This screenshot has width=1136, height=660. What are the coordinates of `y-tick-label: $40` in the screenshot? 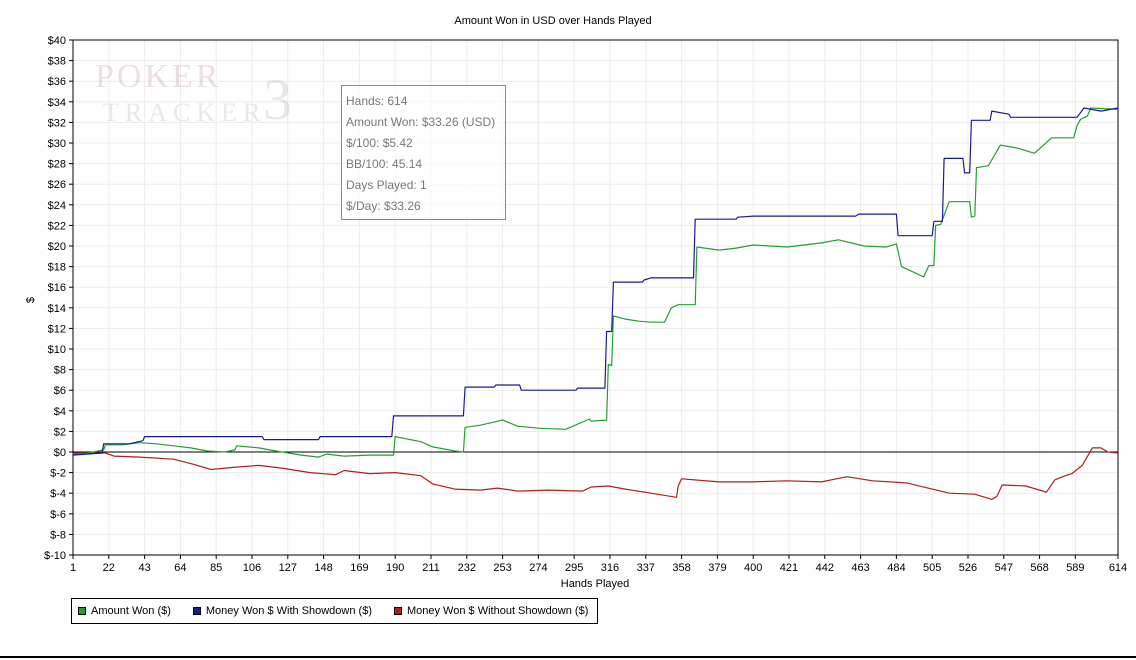 It's located at (57, 41).